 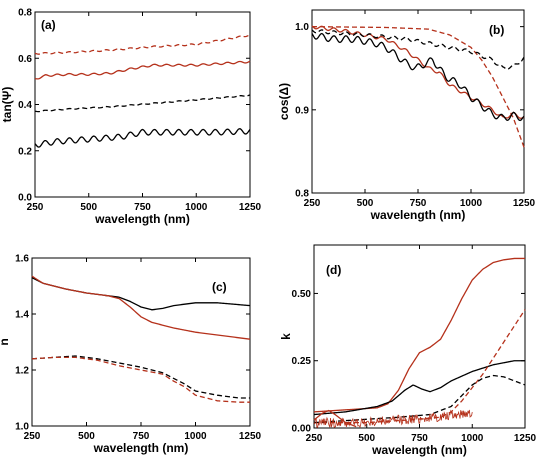 I want to click on y-tick-label: 0.0, so click(x=25, y=198).